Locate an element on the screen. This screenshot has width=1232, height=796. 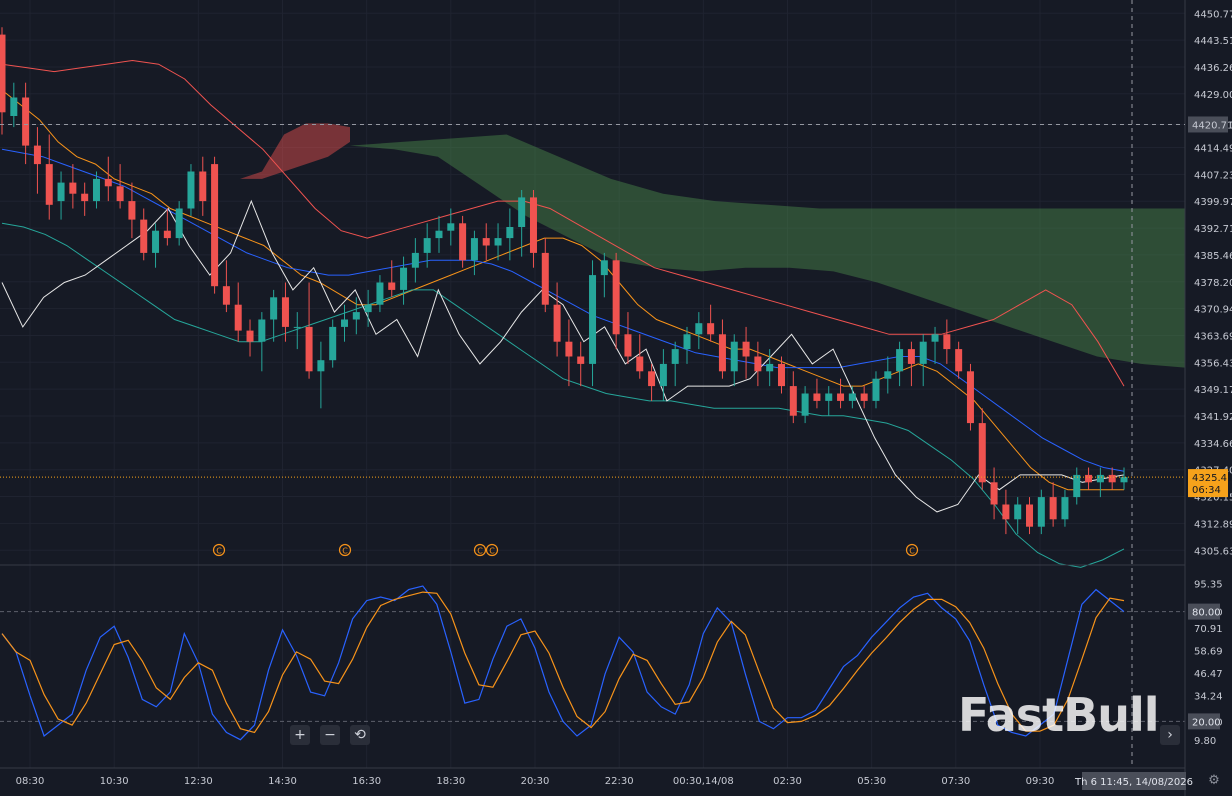
price-tick-label: 4349.17 is located at coordinates (1213, 390).